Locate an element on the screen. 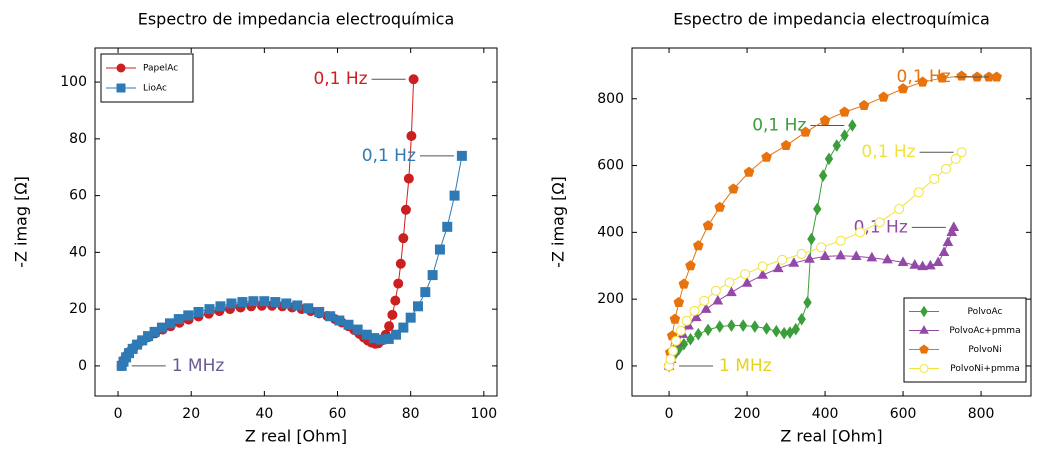  x-tick-label: 600 is located at coordinates (903, 414).